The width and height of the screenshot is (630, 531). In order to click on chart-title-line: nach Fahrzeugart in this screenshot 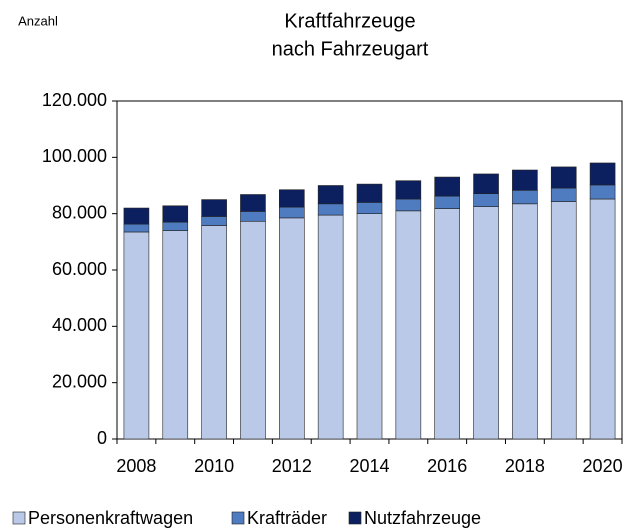, I will do `click(350, 49)`.